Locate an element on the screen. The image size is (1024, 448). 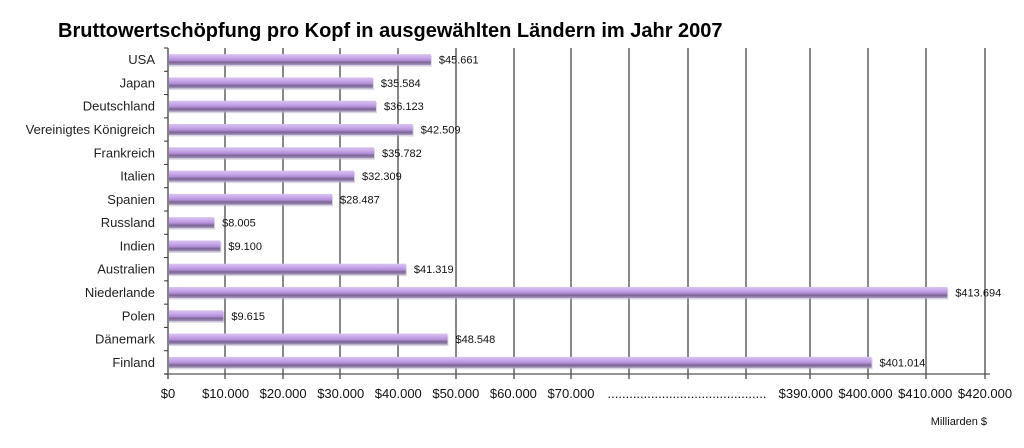
x-tick-label: $20.000 is located at coordinates (283, 393).